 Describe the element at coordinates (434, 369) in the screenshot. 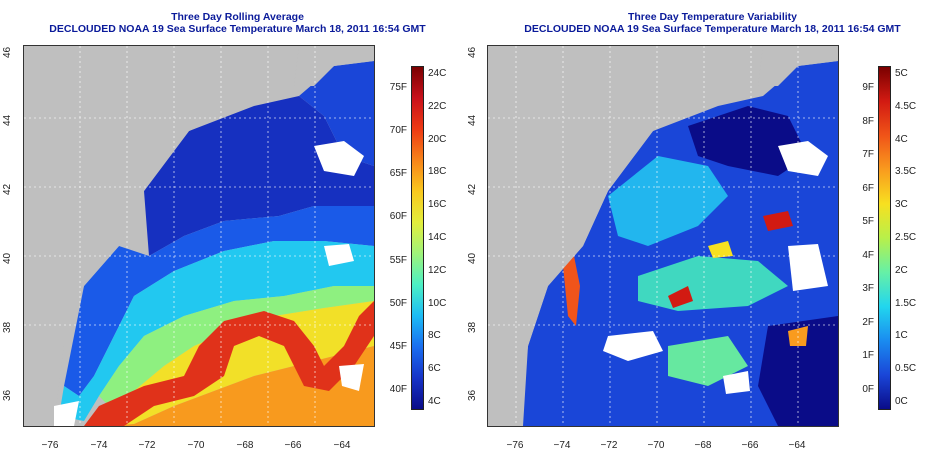

I see `scale-c-label: 6C` at that location.